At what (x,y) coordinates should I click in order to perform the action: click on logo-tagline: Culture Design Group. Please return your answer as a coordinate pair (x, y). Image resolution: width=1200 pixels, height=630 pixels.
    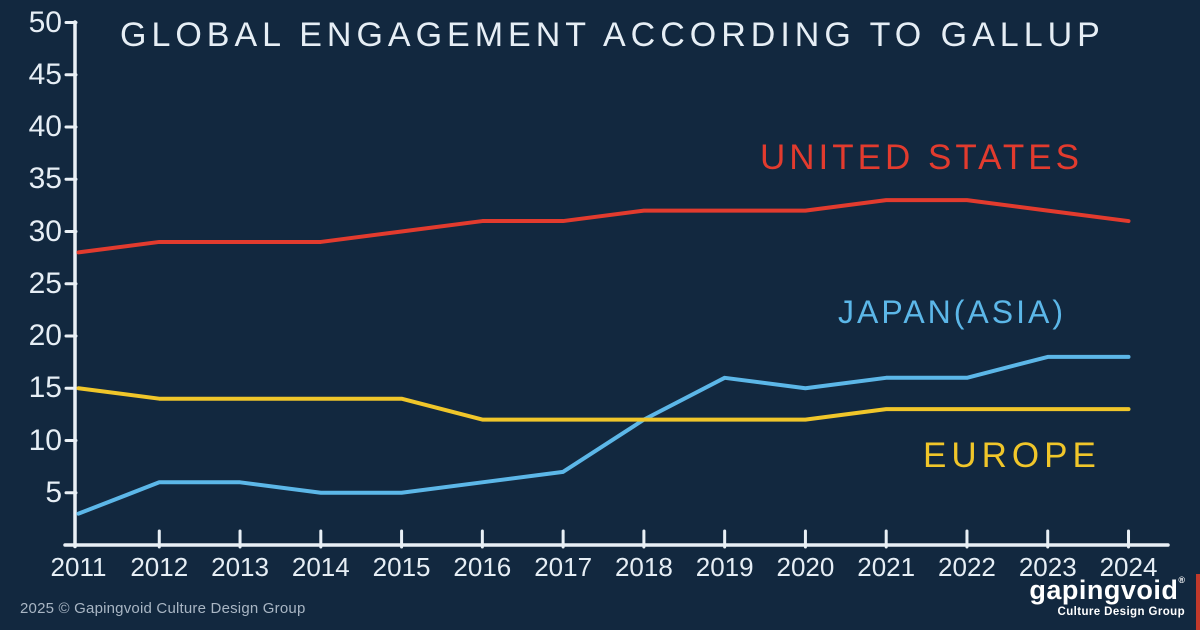
    Looking at the image, I should click on (1121, 612).